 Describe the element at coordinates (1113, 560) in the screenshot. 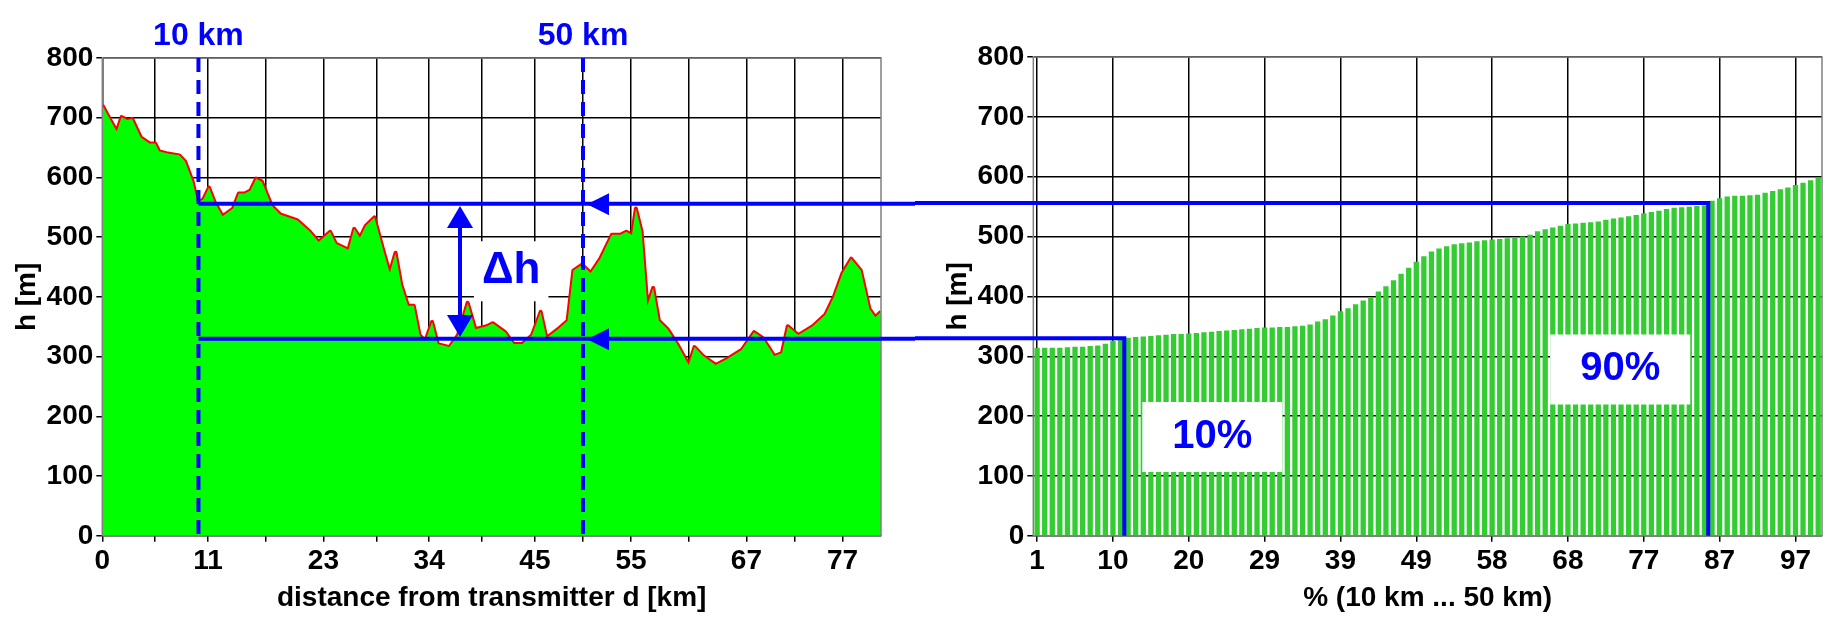

I see `x-tick-label: 10` at that location.